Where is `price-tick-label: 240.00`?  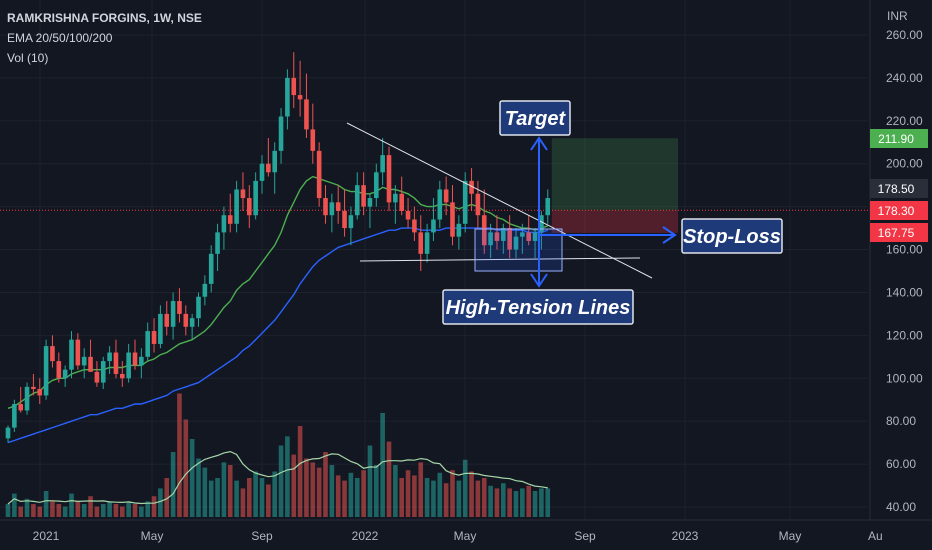 price-tick-label: 240.00 is located at coordinates (904, 78).